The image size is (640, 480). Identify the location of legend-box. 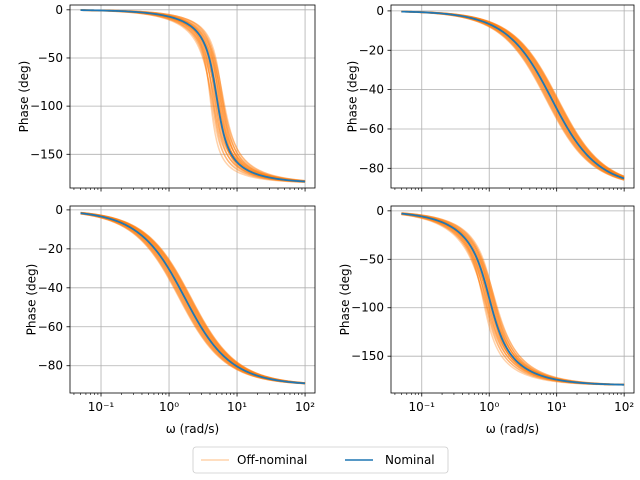
(320, 460).